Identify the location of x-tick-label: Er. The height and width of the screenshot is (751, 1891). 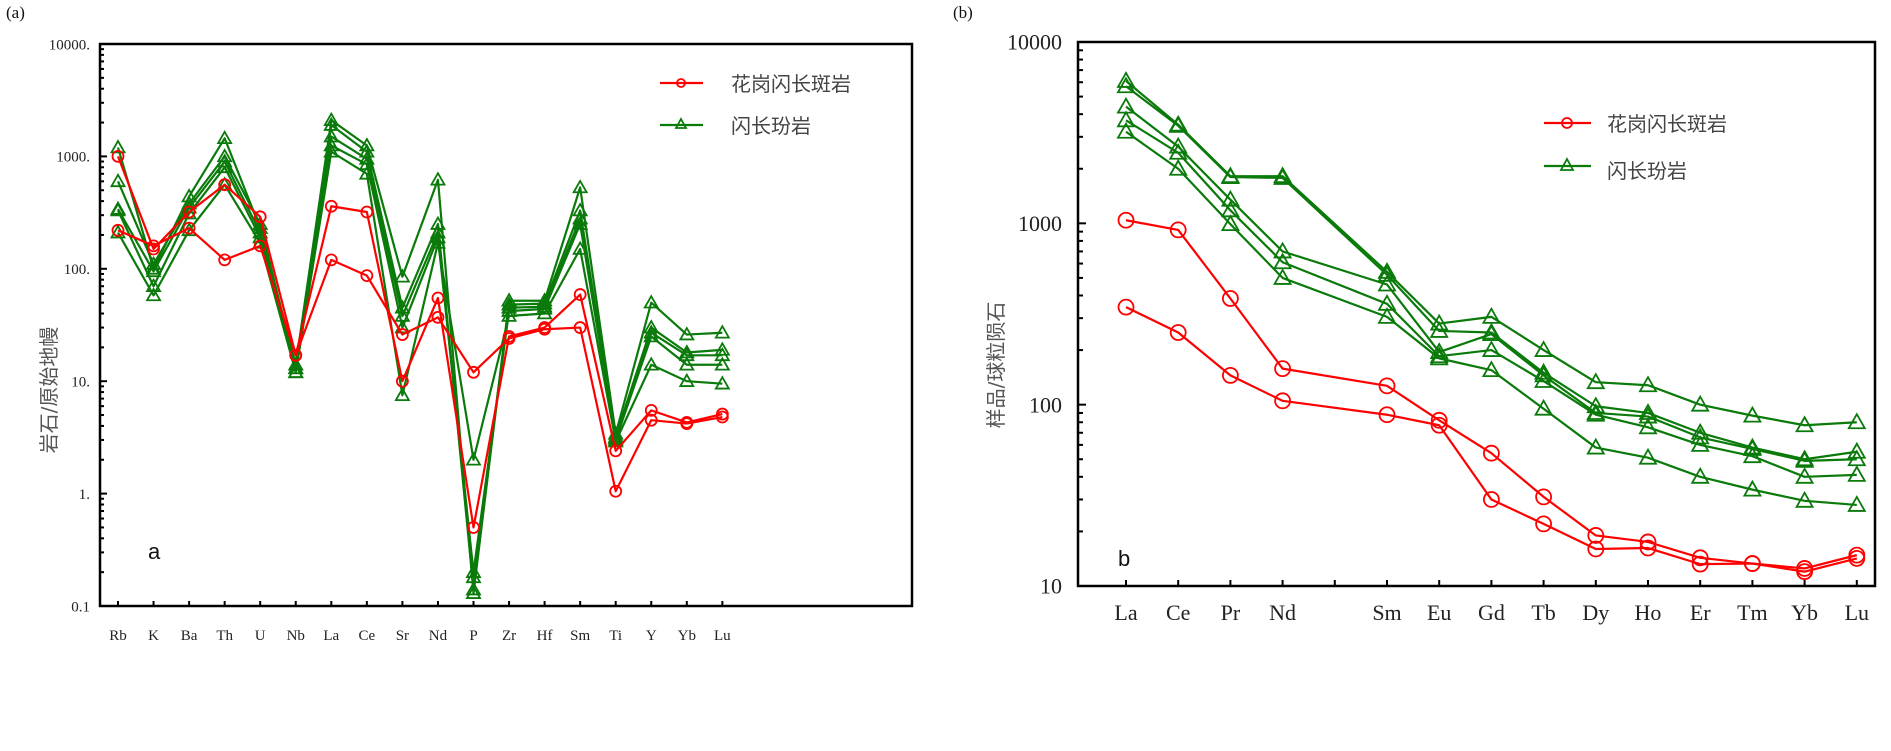
(1700, 612).